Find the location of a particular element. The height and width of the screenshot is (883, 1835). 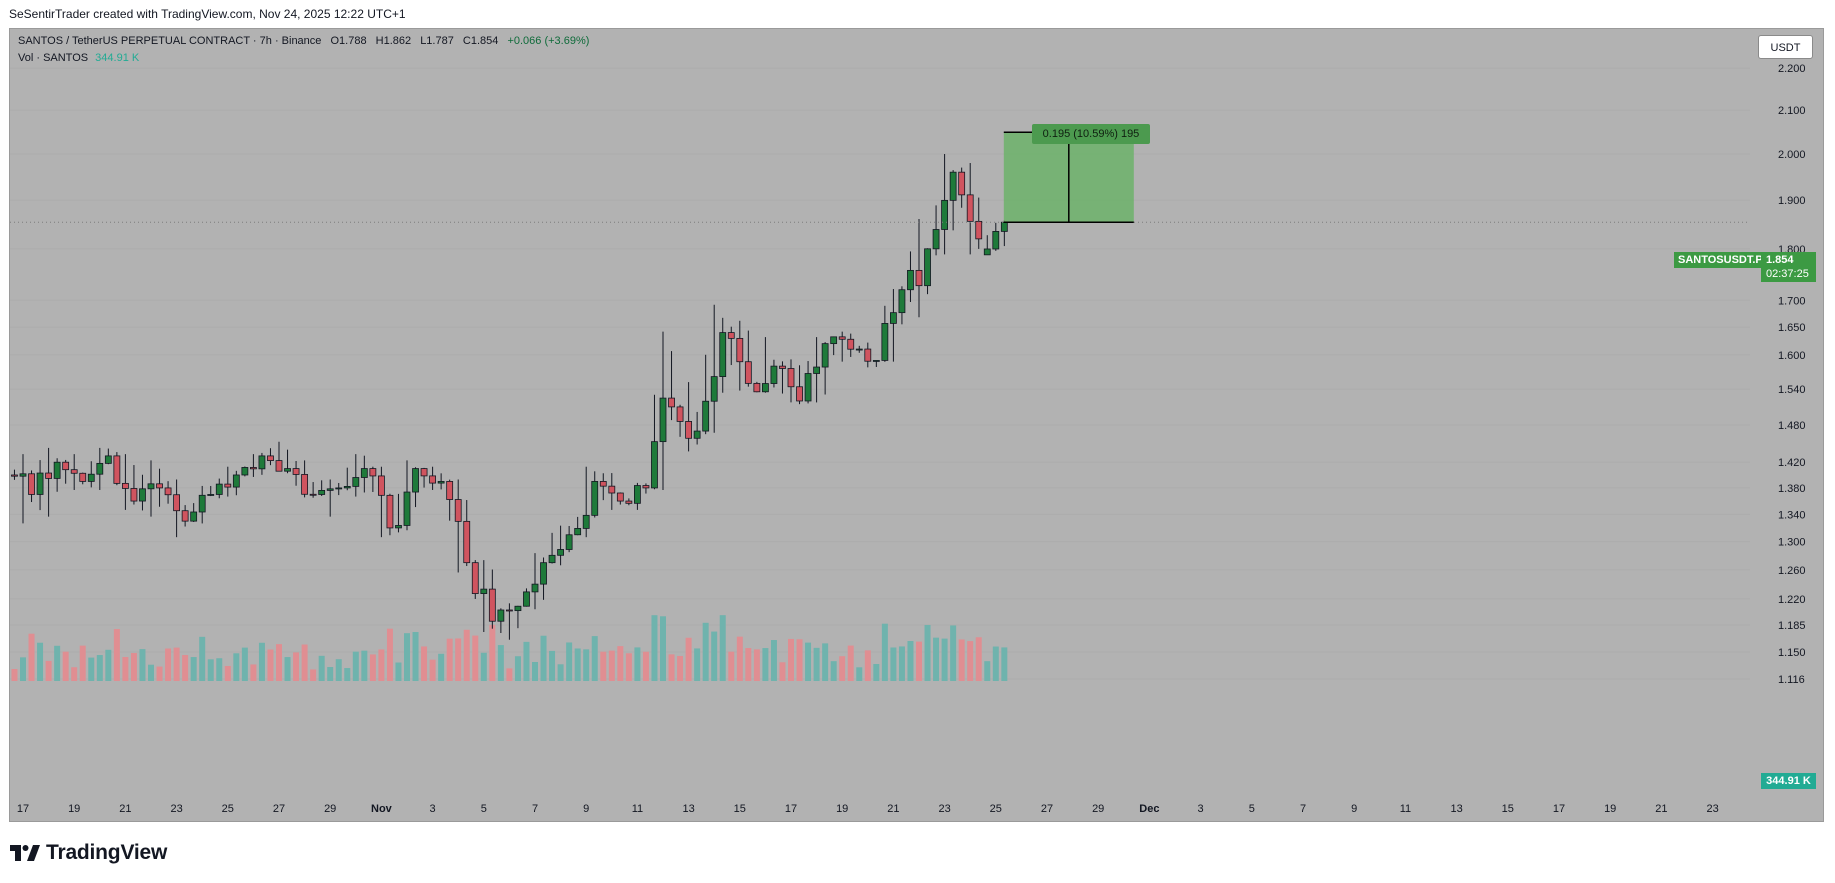

price-tick-label: 1.700 is located at coordinates (1792, 301).